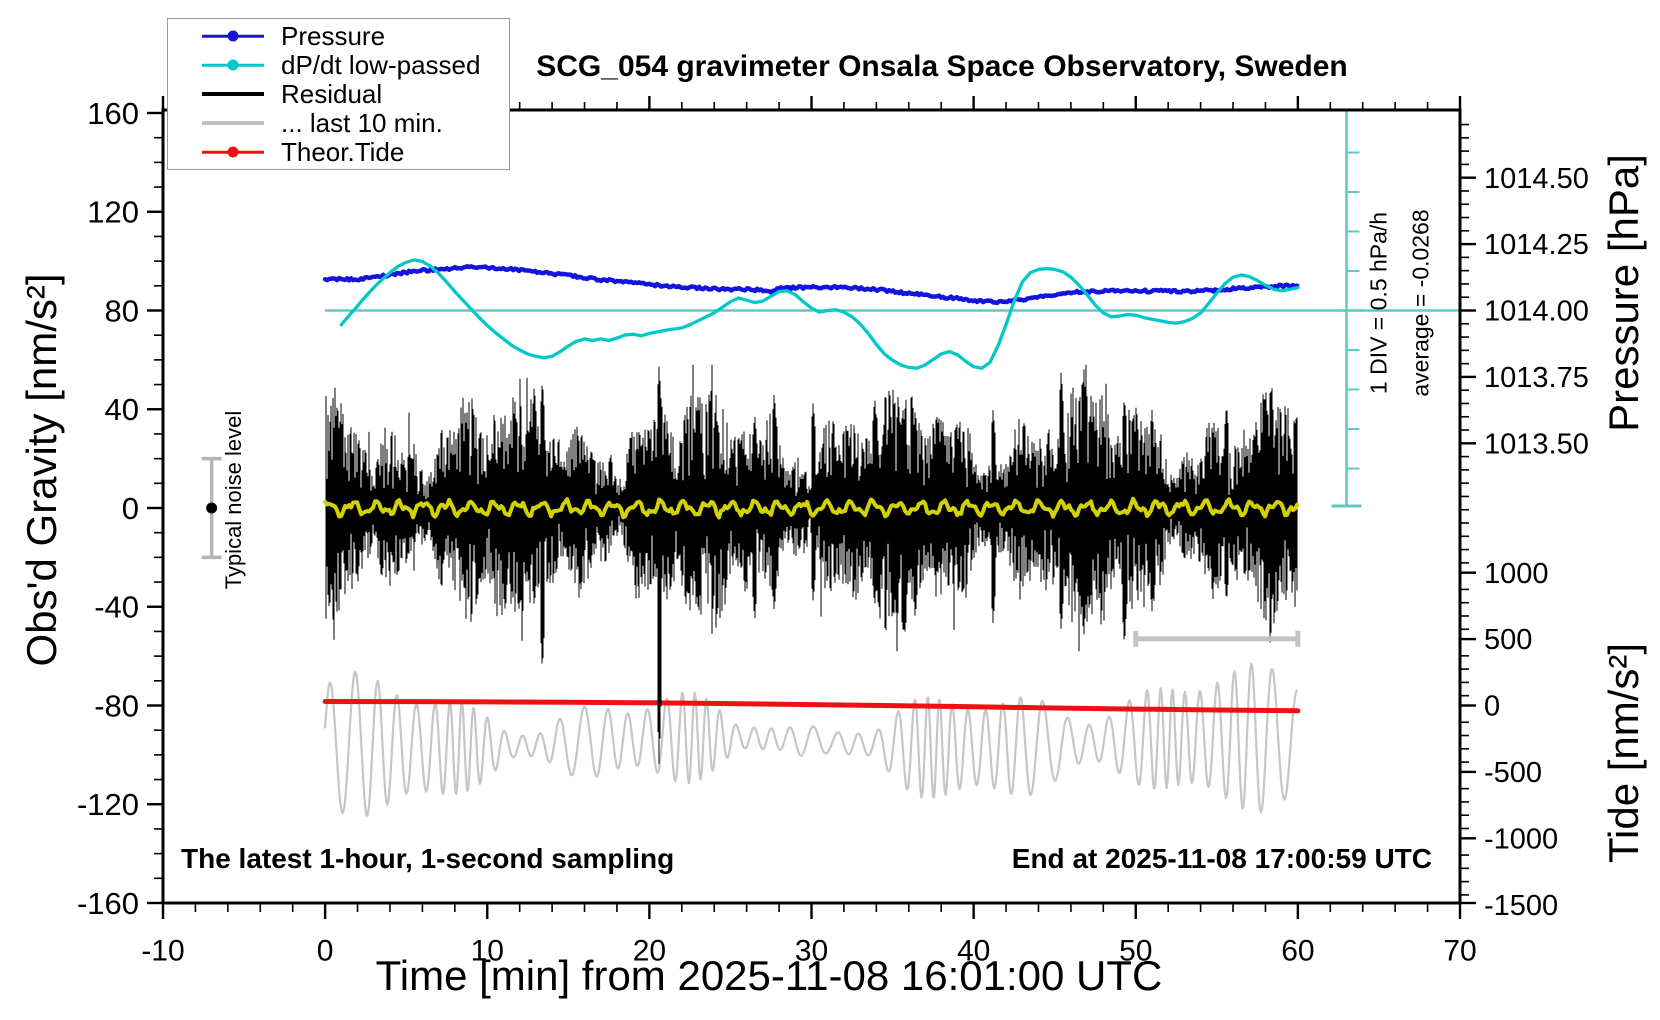  I want to click on tide-axis-title: Tide [nm/s²], so click(1623, 753).